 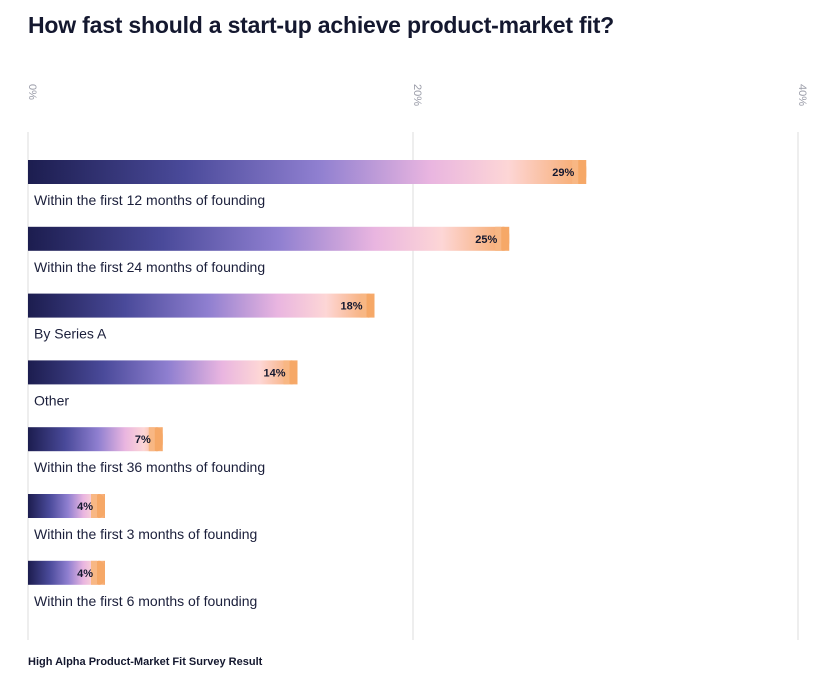 I want to click on bar-group: 14% Other, so click(x=163, y=384).